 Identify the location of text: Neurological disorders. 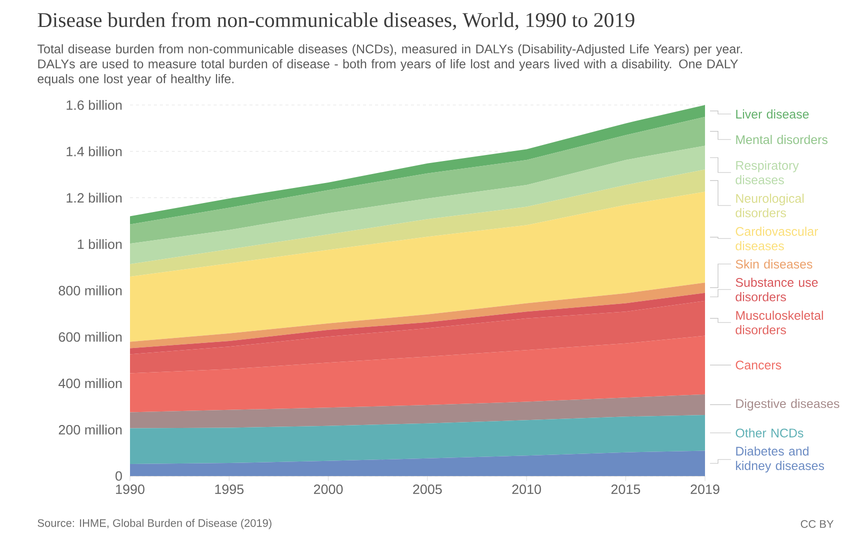
(770, 206).